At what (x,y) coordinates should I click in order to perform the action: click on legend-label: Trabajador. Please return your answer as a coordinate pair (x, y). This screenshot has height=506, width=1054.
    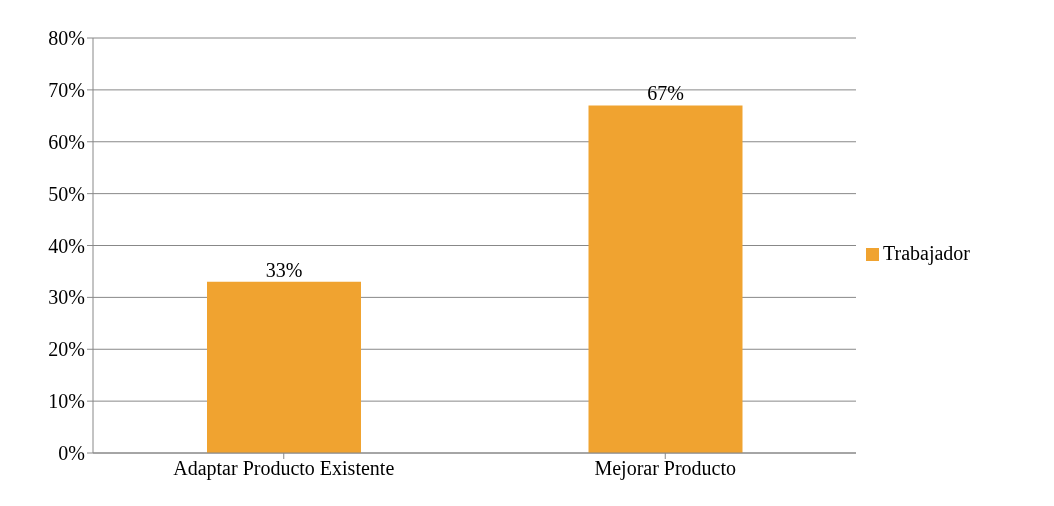
    Looking at the image, I should click on (927, 252).